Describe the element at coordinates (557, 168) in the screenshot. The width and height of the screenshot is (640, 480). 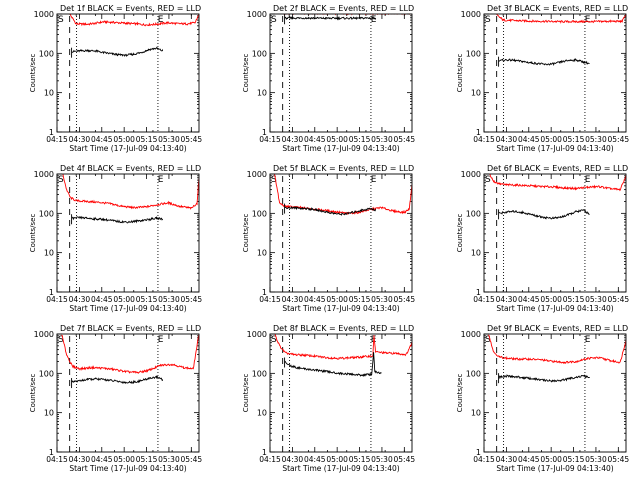
I see `panel-title: Det 6f BLACK = Events, RED = LLD` at that location.